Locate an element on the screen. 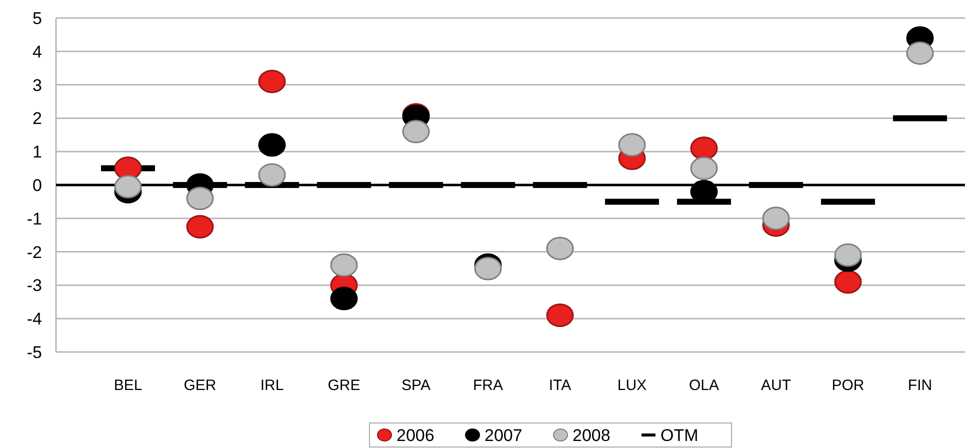 The image size is (969, 448). y-tick-label: -3 is located at coordinates (34, 286).